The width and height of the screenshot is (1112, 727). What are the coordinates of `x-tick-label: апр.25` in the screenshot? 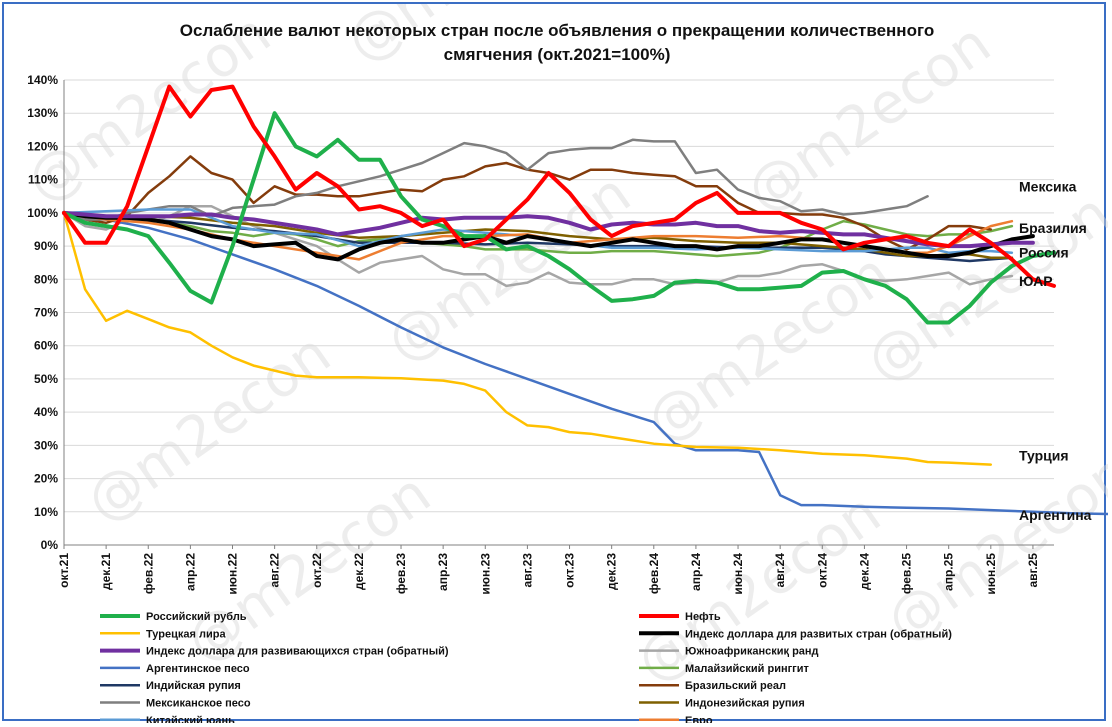 It's located at (949, 572).